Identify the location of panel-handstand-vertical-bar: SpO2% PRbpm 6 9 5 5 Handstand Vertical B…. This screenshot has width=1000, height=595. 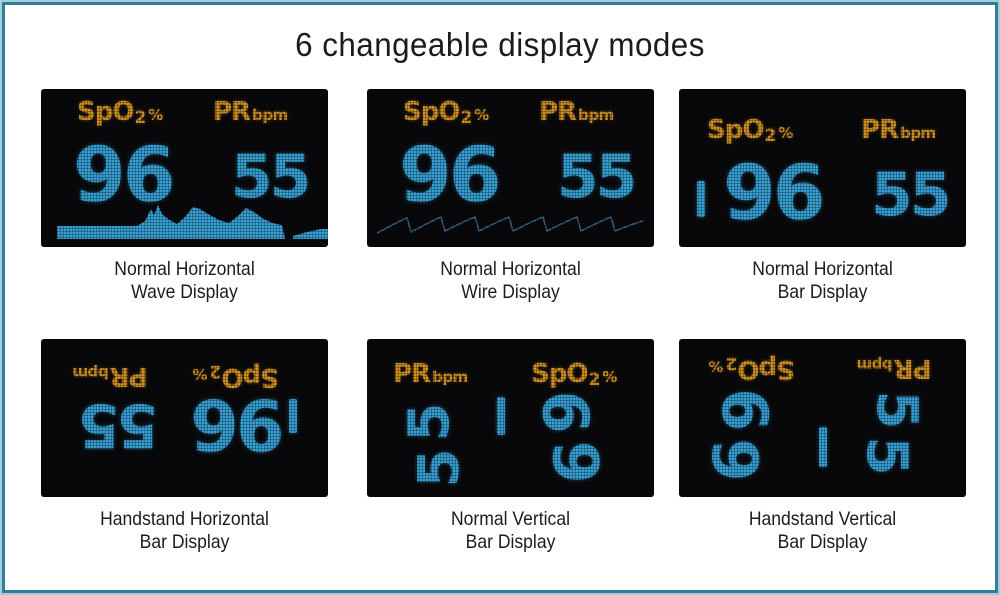
(822, 446).